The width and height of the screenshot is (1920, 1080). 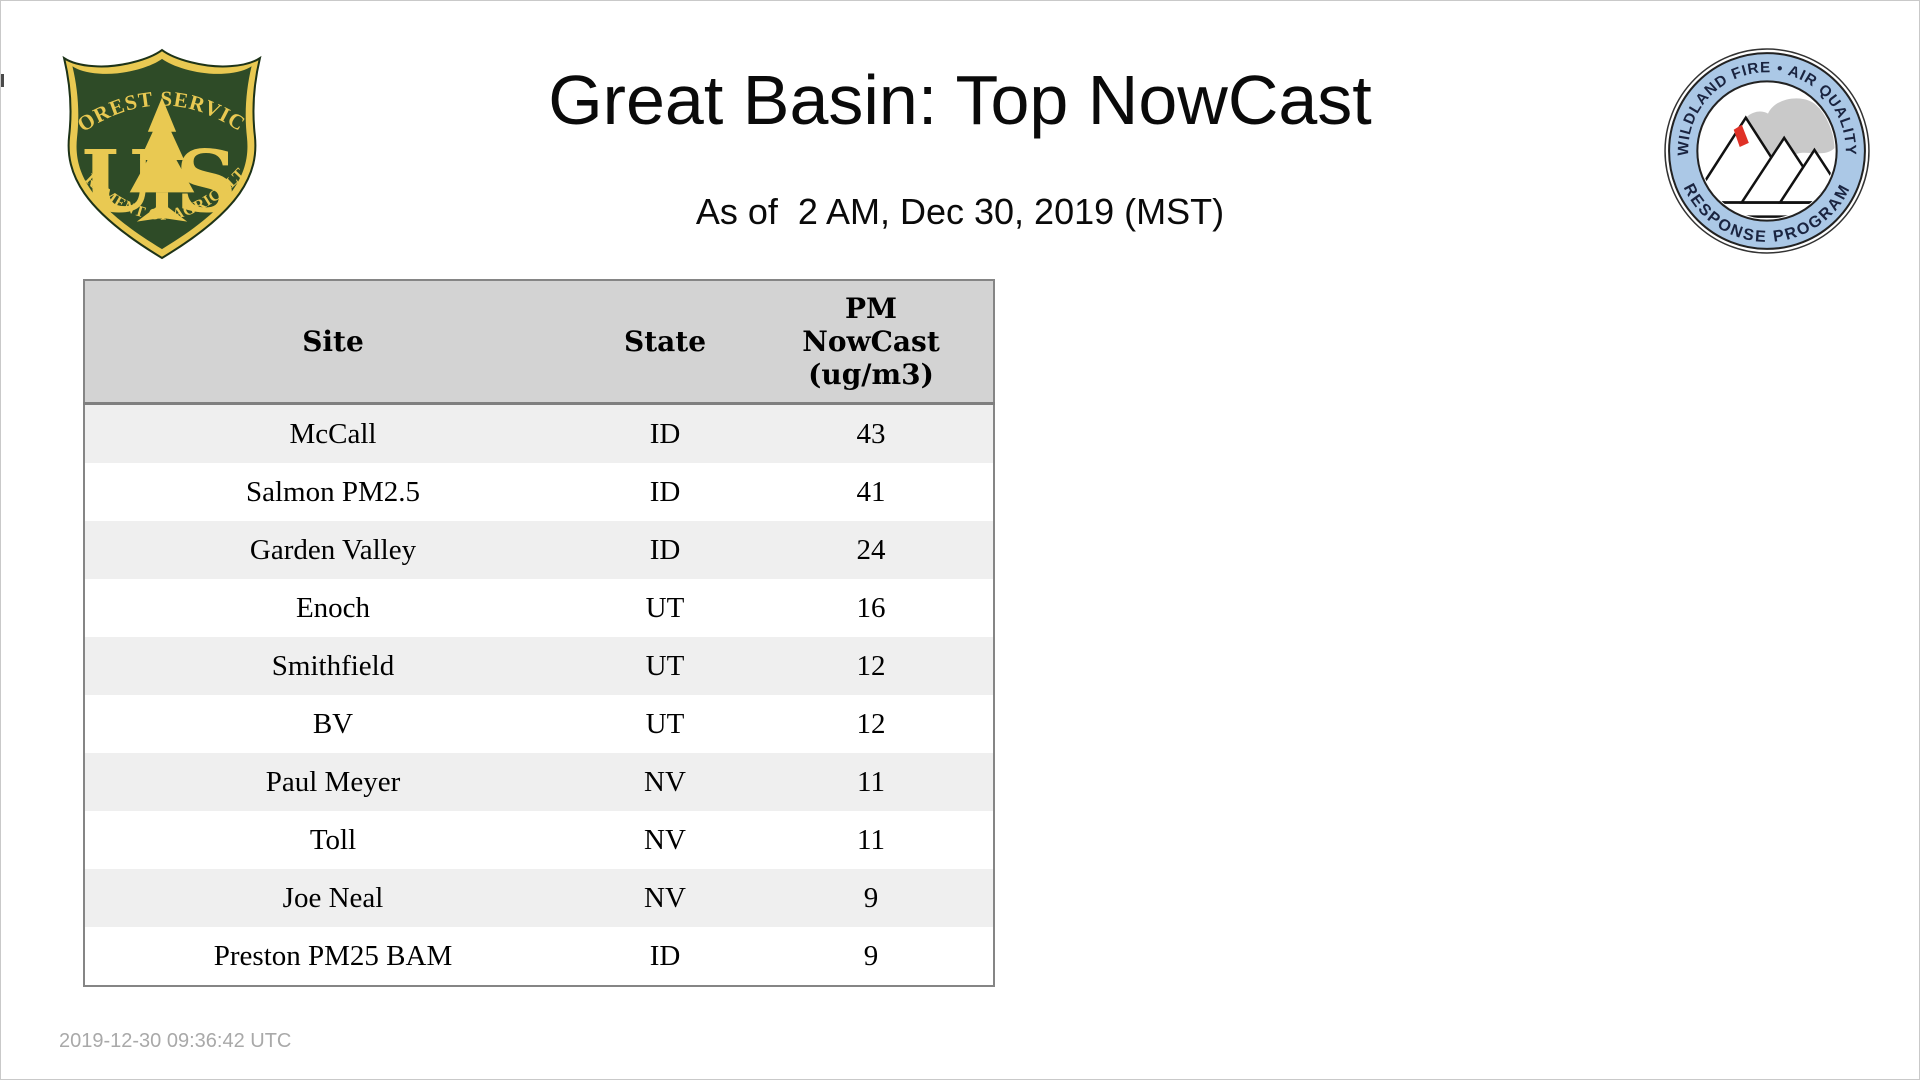 I want to click on pm-header-line1: PM, so click(x=871, y=308).